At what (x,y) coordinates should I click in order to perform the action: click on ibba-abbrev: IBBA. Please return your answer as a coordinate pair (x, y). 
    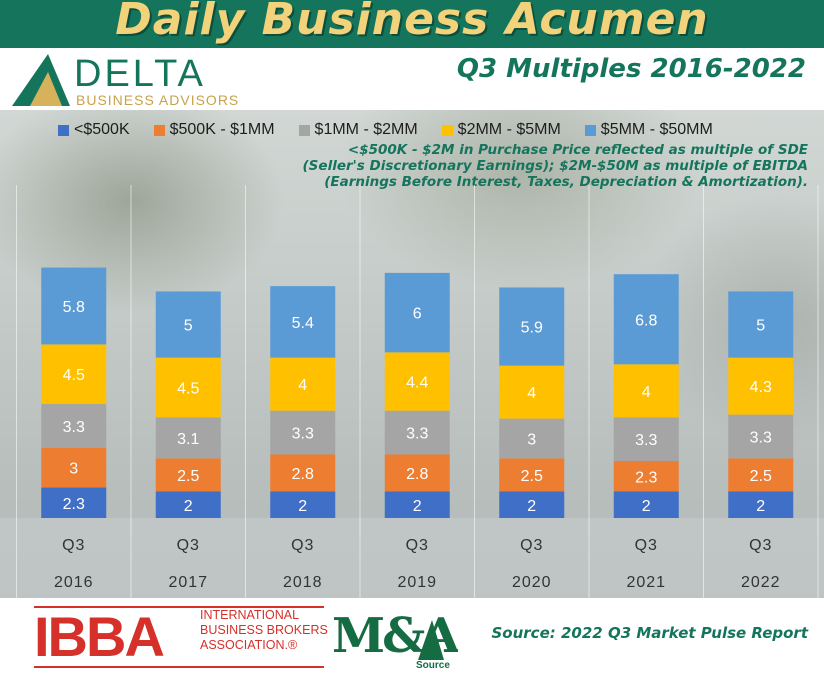
    Looking at the image, I should click on (98, 637).